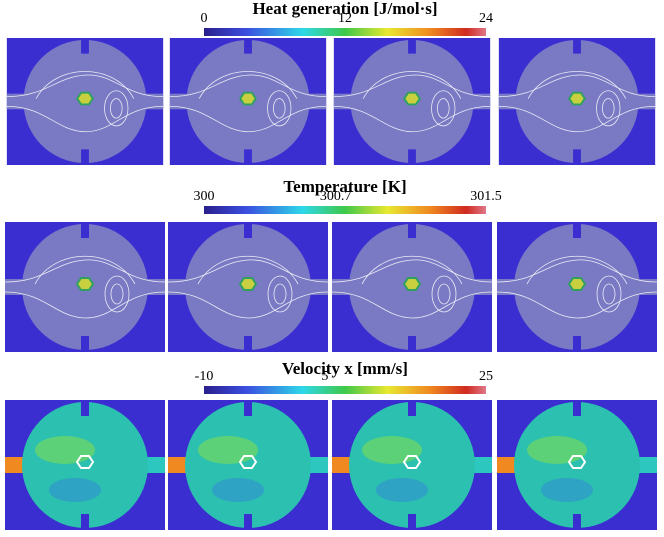  Describe the element at coordinates (345, 18) in the screenshot. I see `colorbar-tick-label: 12` at that location.